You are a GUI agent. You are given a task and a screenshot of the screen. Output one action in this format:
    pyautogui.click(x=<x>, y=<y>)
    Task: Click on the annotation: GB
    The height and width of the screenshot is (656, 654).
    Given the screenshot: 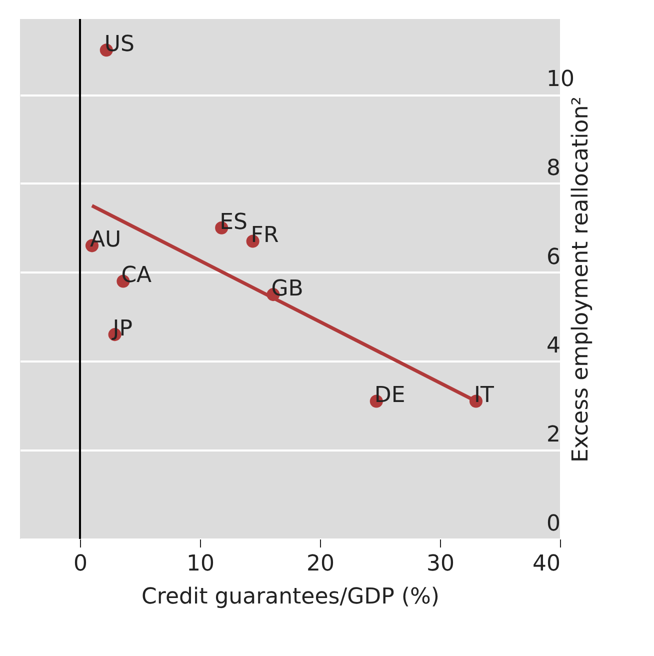 What is the action you would take?
    pyautogui.click(x=287, y=289)
    